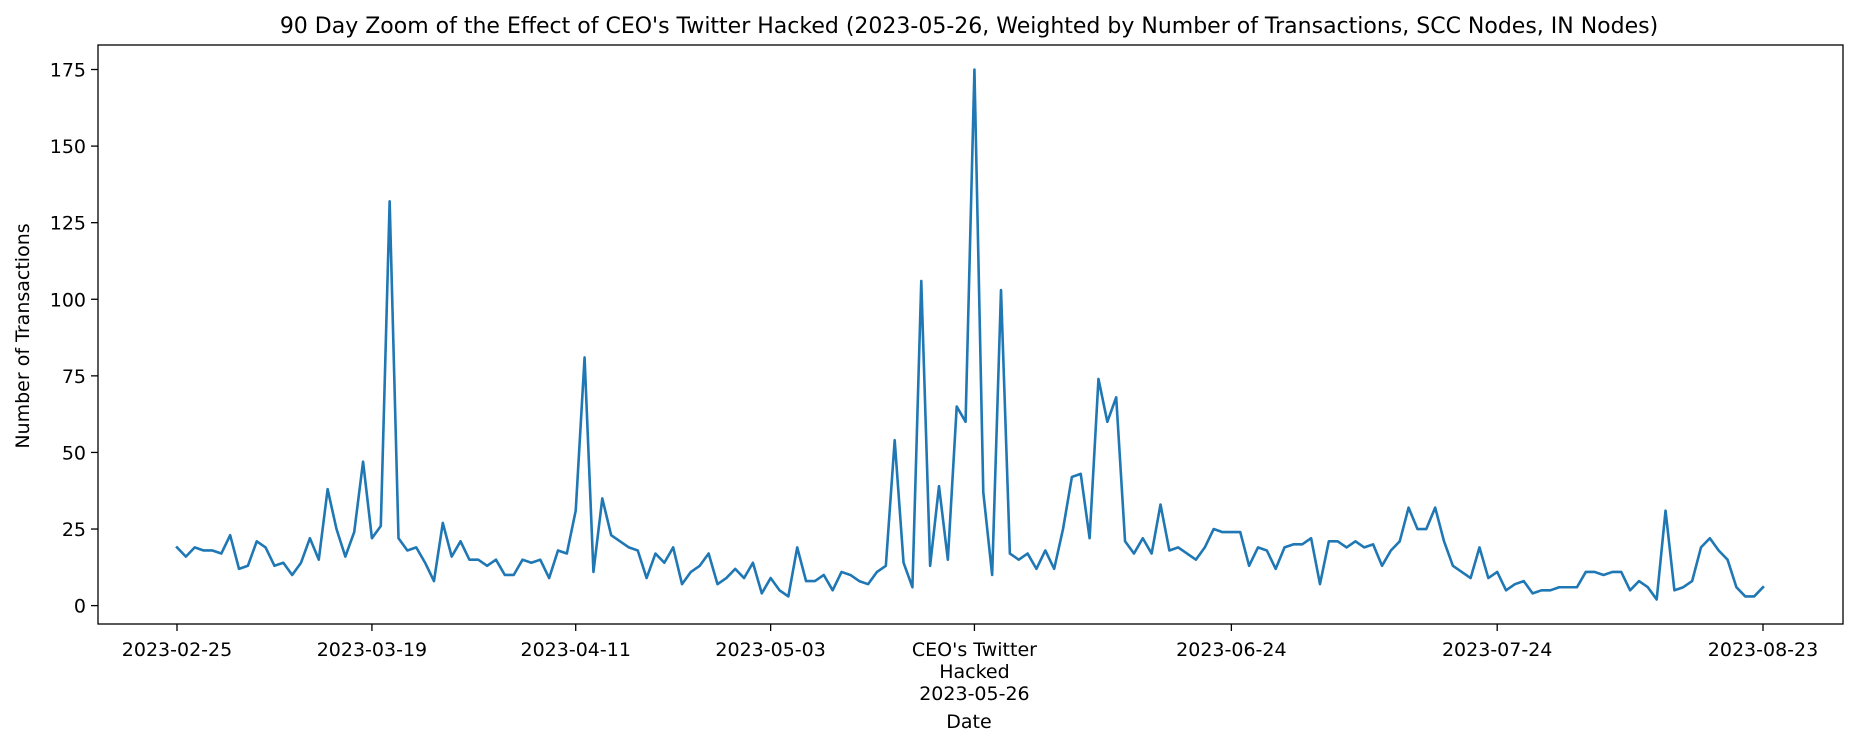 The height and width of the screenshot is (748, 1856). I want to click on y-tick-label: 150, so click(68, 147).